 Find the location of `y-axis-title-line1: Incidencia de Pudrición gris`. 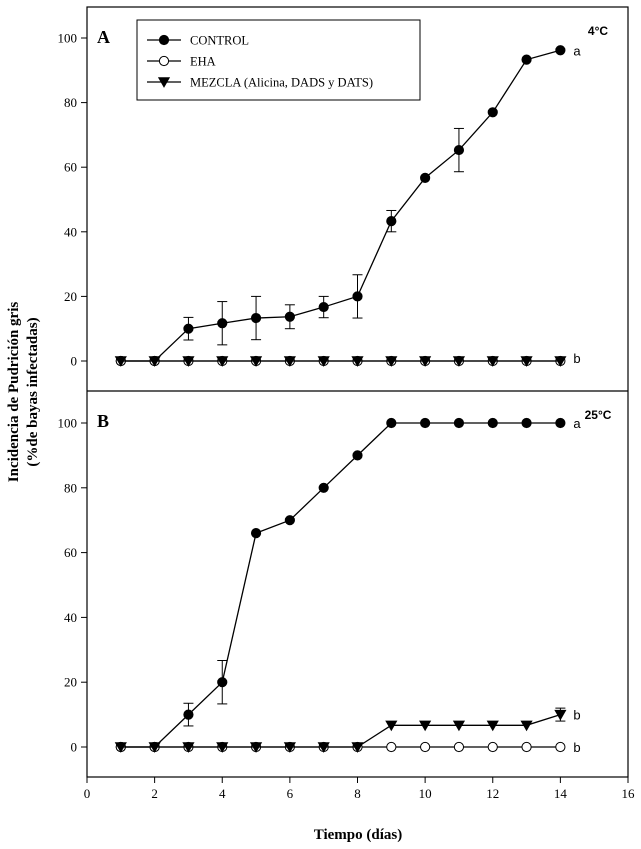

y-axis-title-line1: Incidencia de Pudrición gris is located at coordinates (14, 392).